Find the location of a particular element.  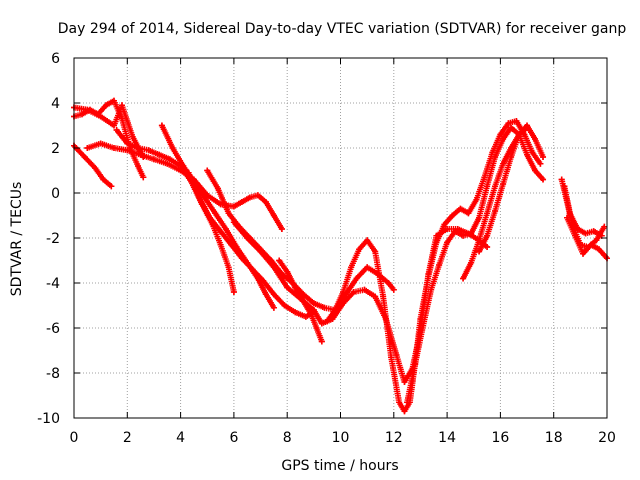

series-markers is located at coordinates (475, 265).